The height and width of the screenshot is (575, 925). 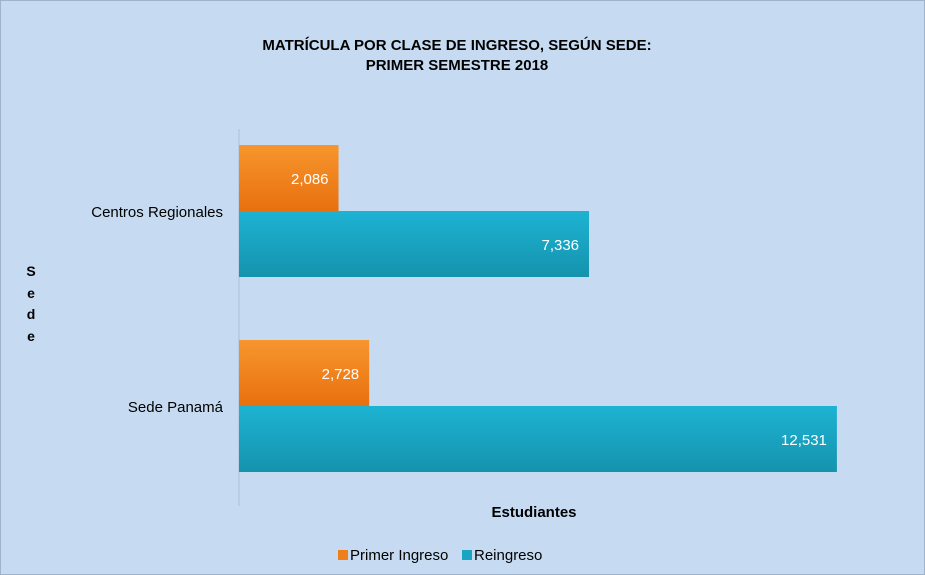 I want to click on legend-label: Primer Ingreso, so click(x=399, y=555).